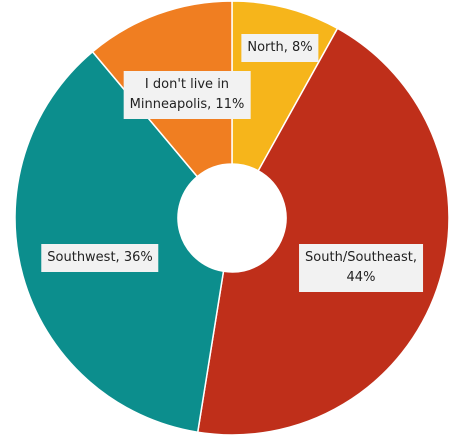 This screenshot has width=450, height=440. What do you see at coordinates (187, 95) in the screenshot?
I see `slice-data-label: I don't live in Minneapolis, 11%` at bounding box center [187, 95].